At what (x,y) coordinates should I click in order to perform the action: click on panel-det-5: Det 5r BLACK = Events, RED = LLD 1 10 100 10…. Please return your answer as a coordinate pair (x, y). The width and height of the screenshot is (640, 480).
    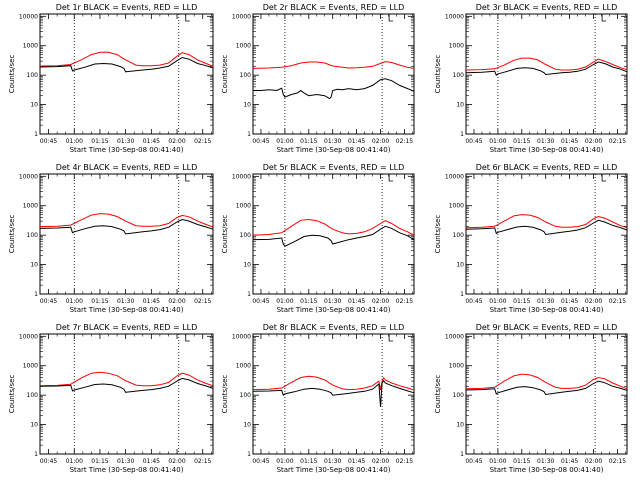
    Looking at the image, I should click on (318, 238).